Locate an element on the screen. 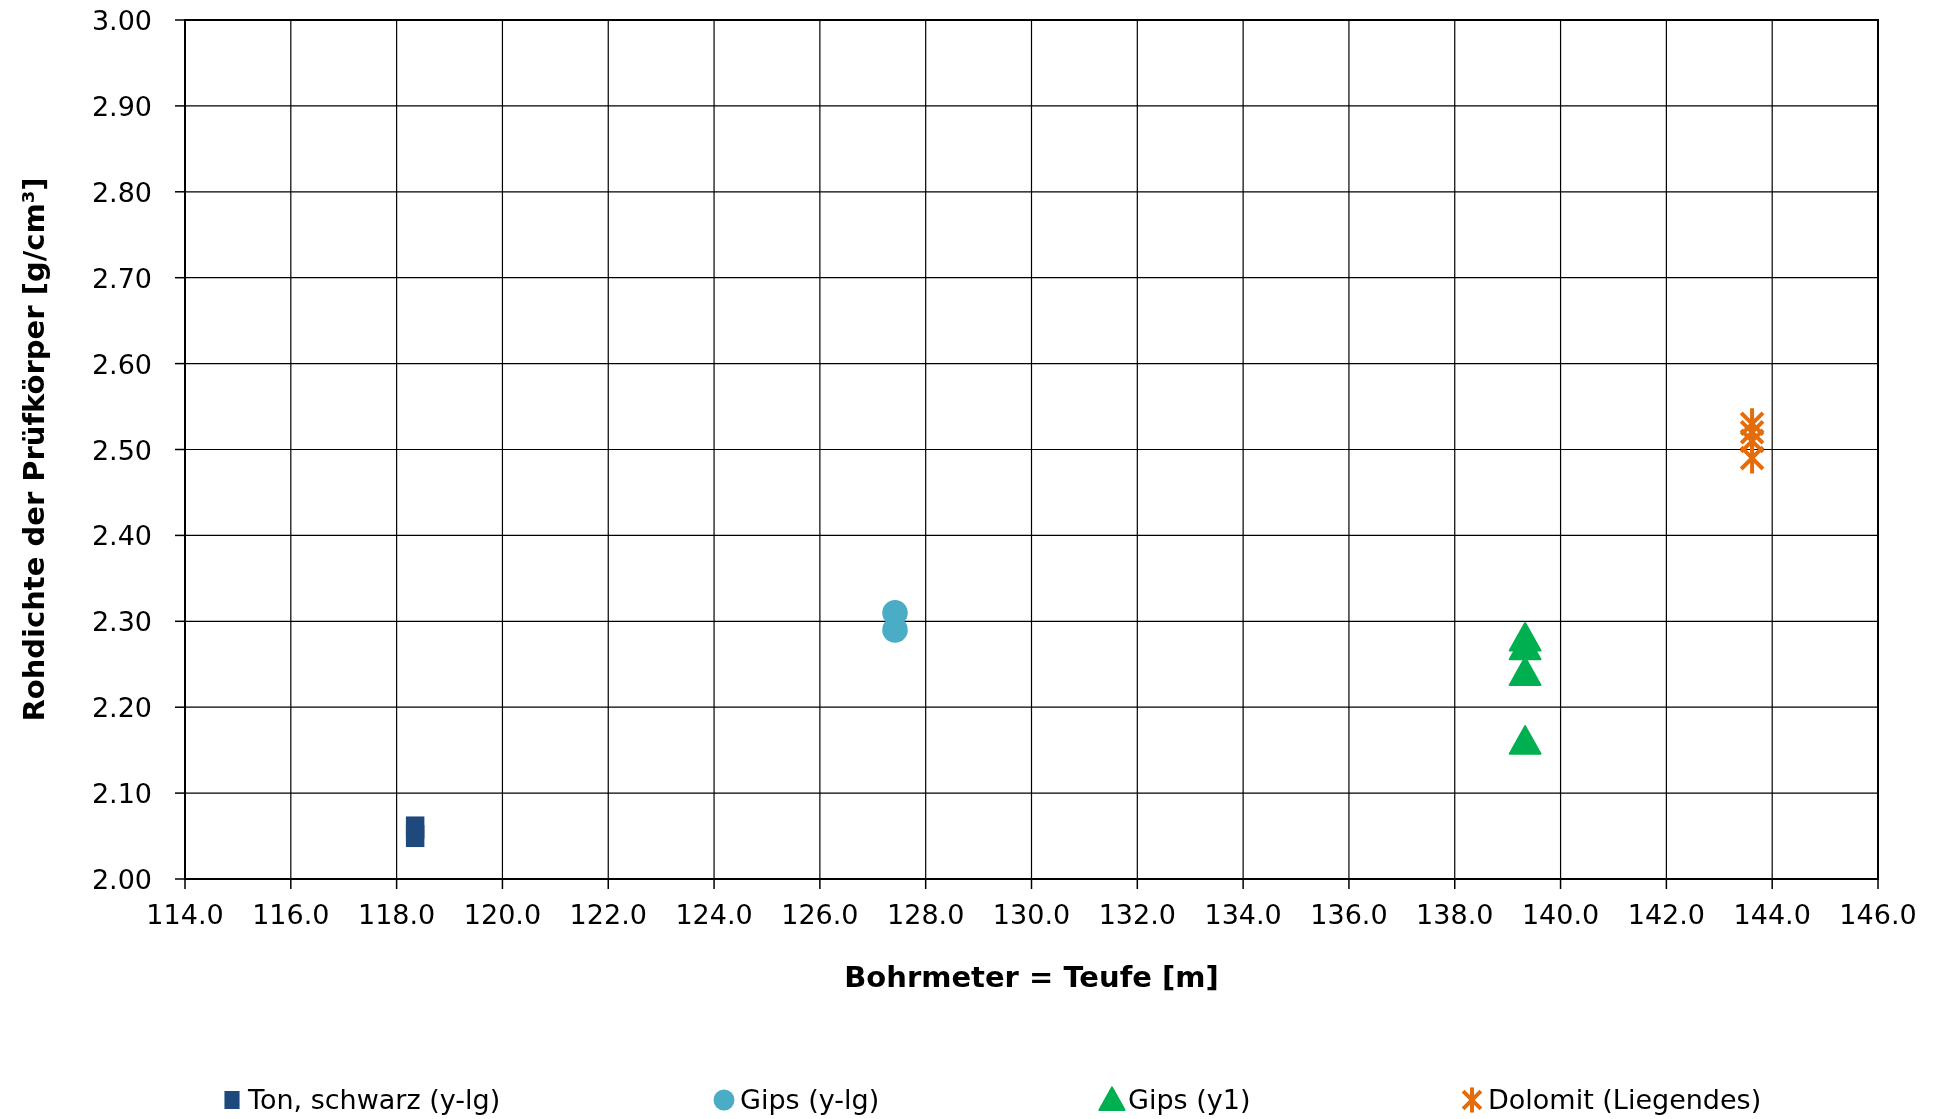 The image size is (1944, 1119). y-tick-label: 2.10 is located at coordinates (121, 794).